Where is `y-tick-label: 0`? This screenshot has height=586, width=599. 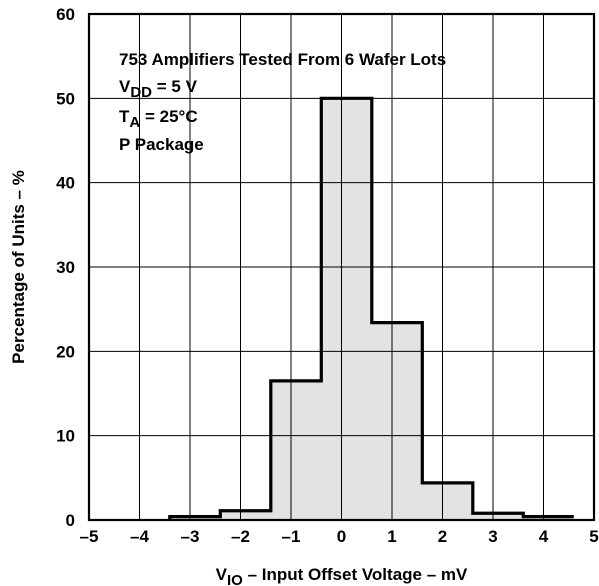 y-tick-label: 0 is located at coordinates (70, 520).